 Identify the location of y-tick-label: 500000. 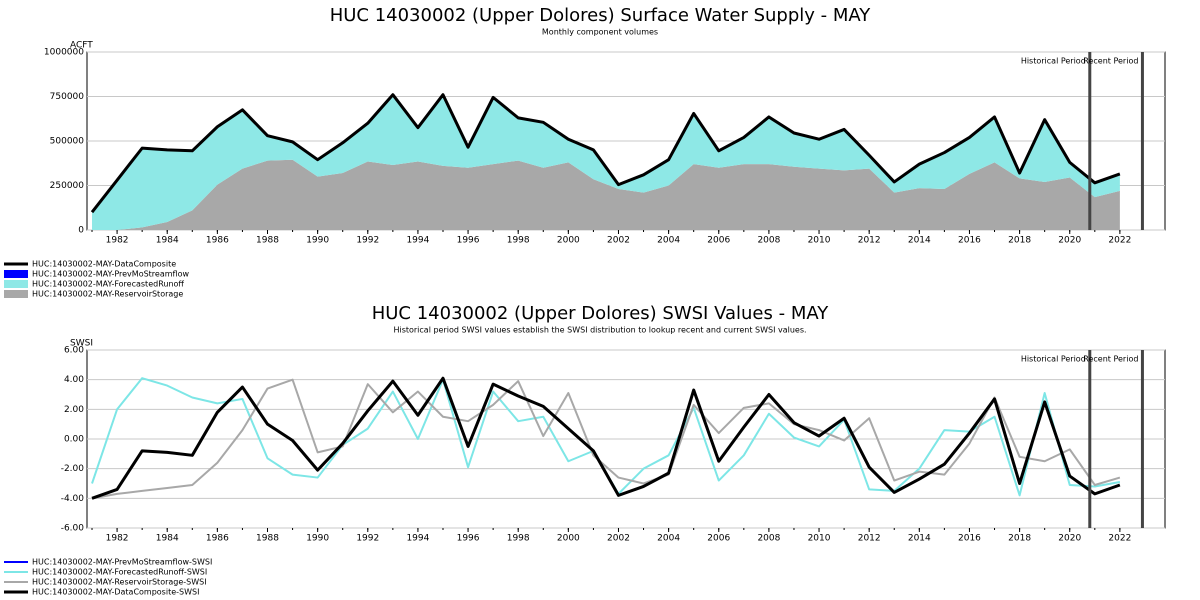
(67, 142).